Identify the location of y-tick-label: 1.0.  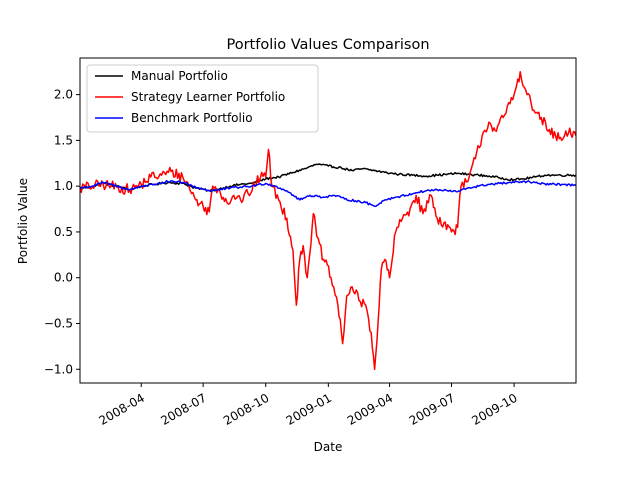
(63, 186).